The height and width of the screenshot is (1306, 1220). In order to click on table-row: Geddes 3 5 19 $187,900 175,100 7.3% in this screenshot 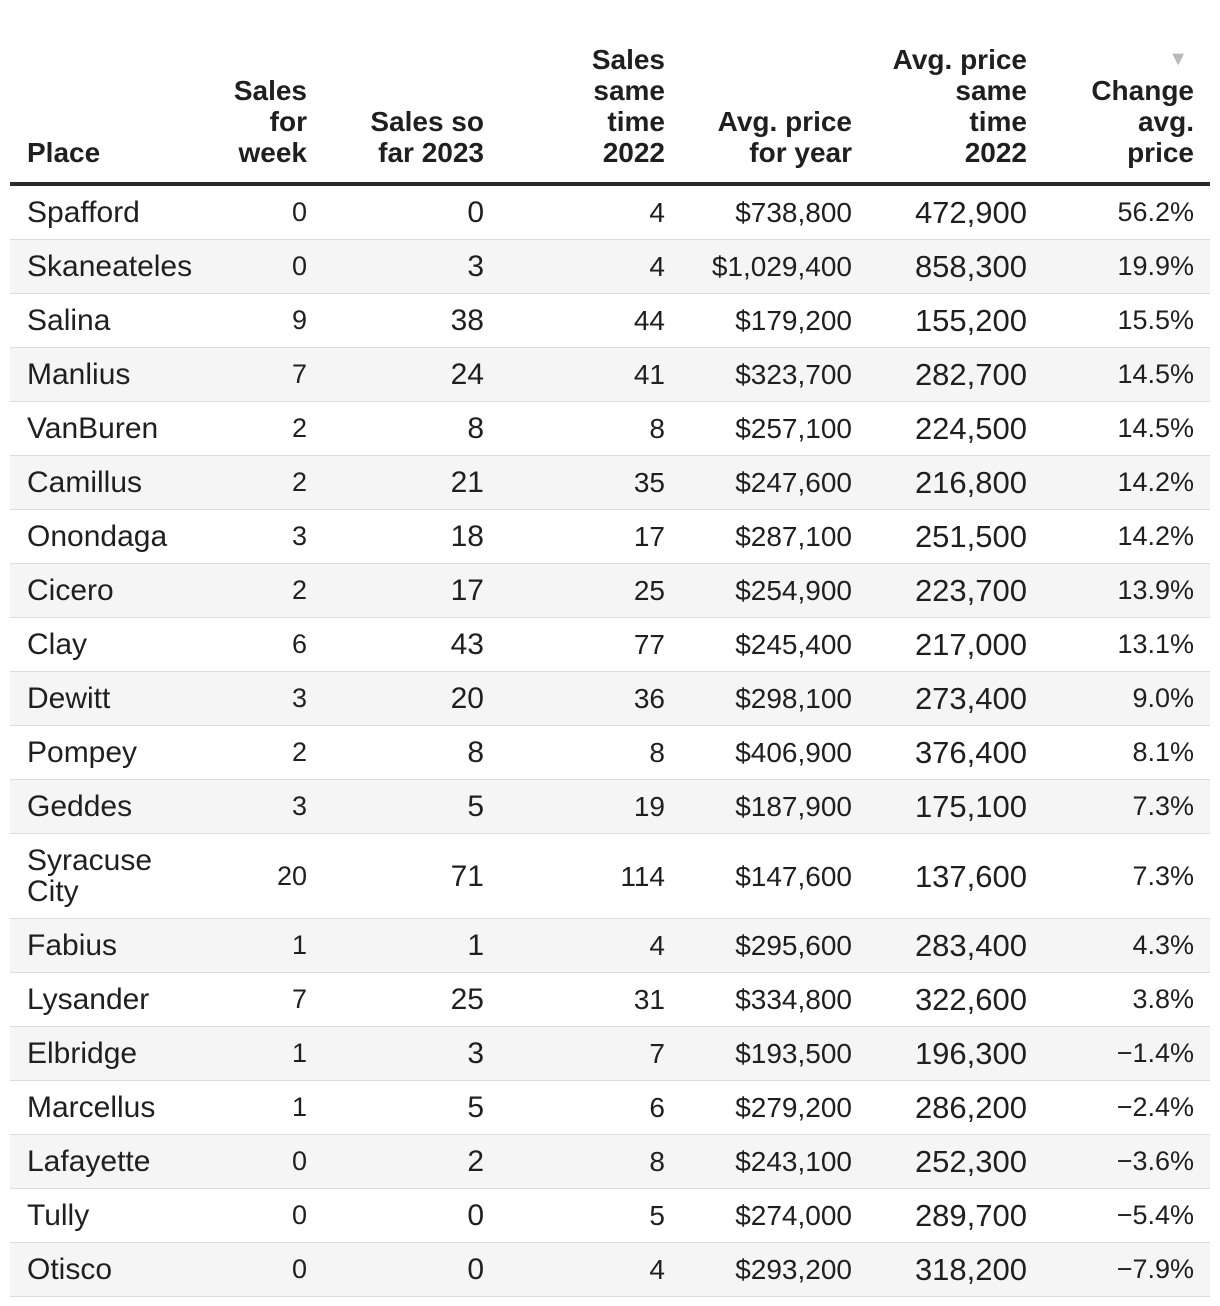, I will do `click(610, 806)`.